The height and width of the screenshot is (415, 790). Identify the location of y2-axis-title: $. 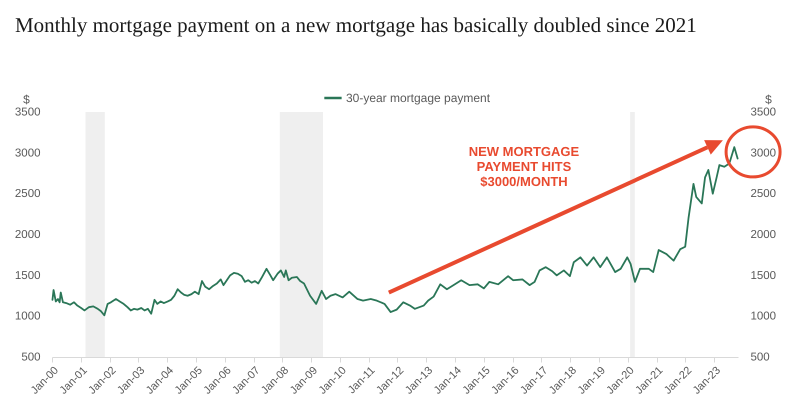
(768, 99).